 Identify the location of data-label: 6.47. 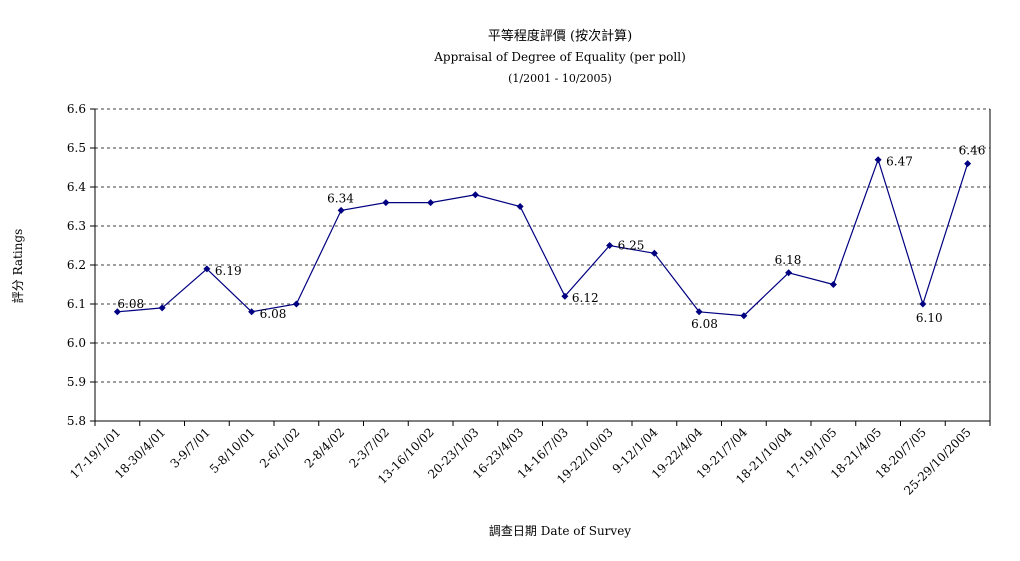
(899, 162).